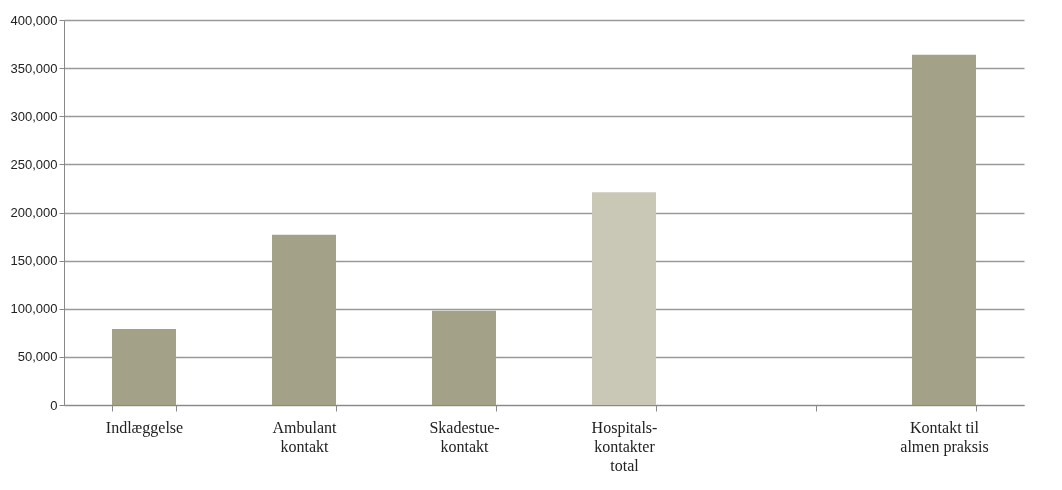  I want to click on y-tick-label: 0, so click(54, 405).